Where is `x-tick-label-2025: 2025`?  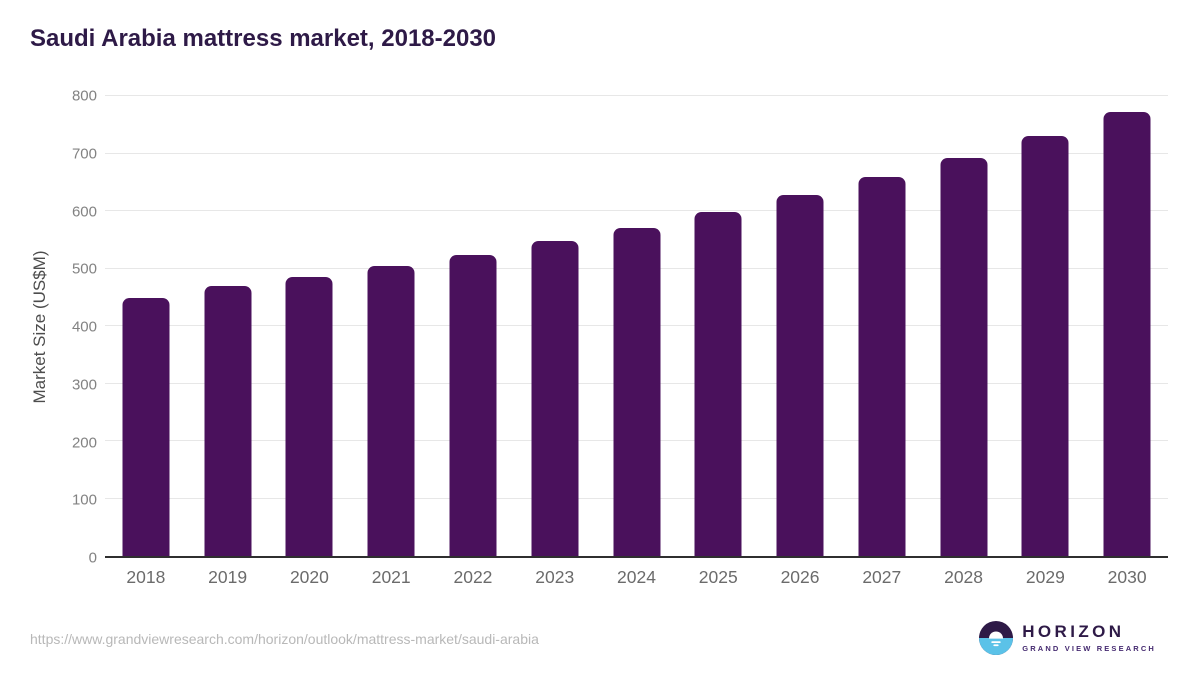
x-tick-label-2025: 2025 is located at coordinates (718, 577).